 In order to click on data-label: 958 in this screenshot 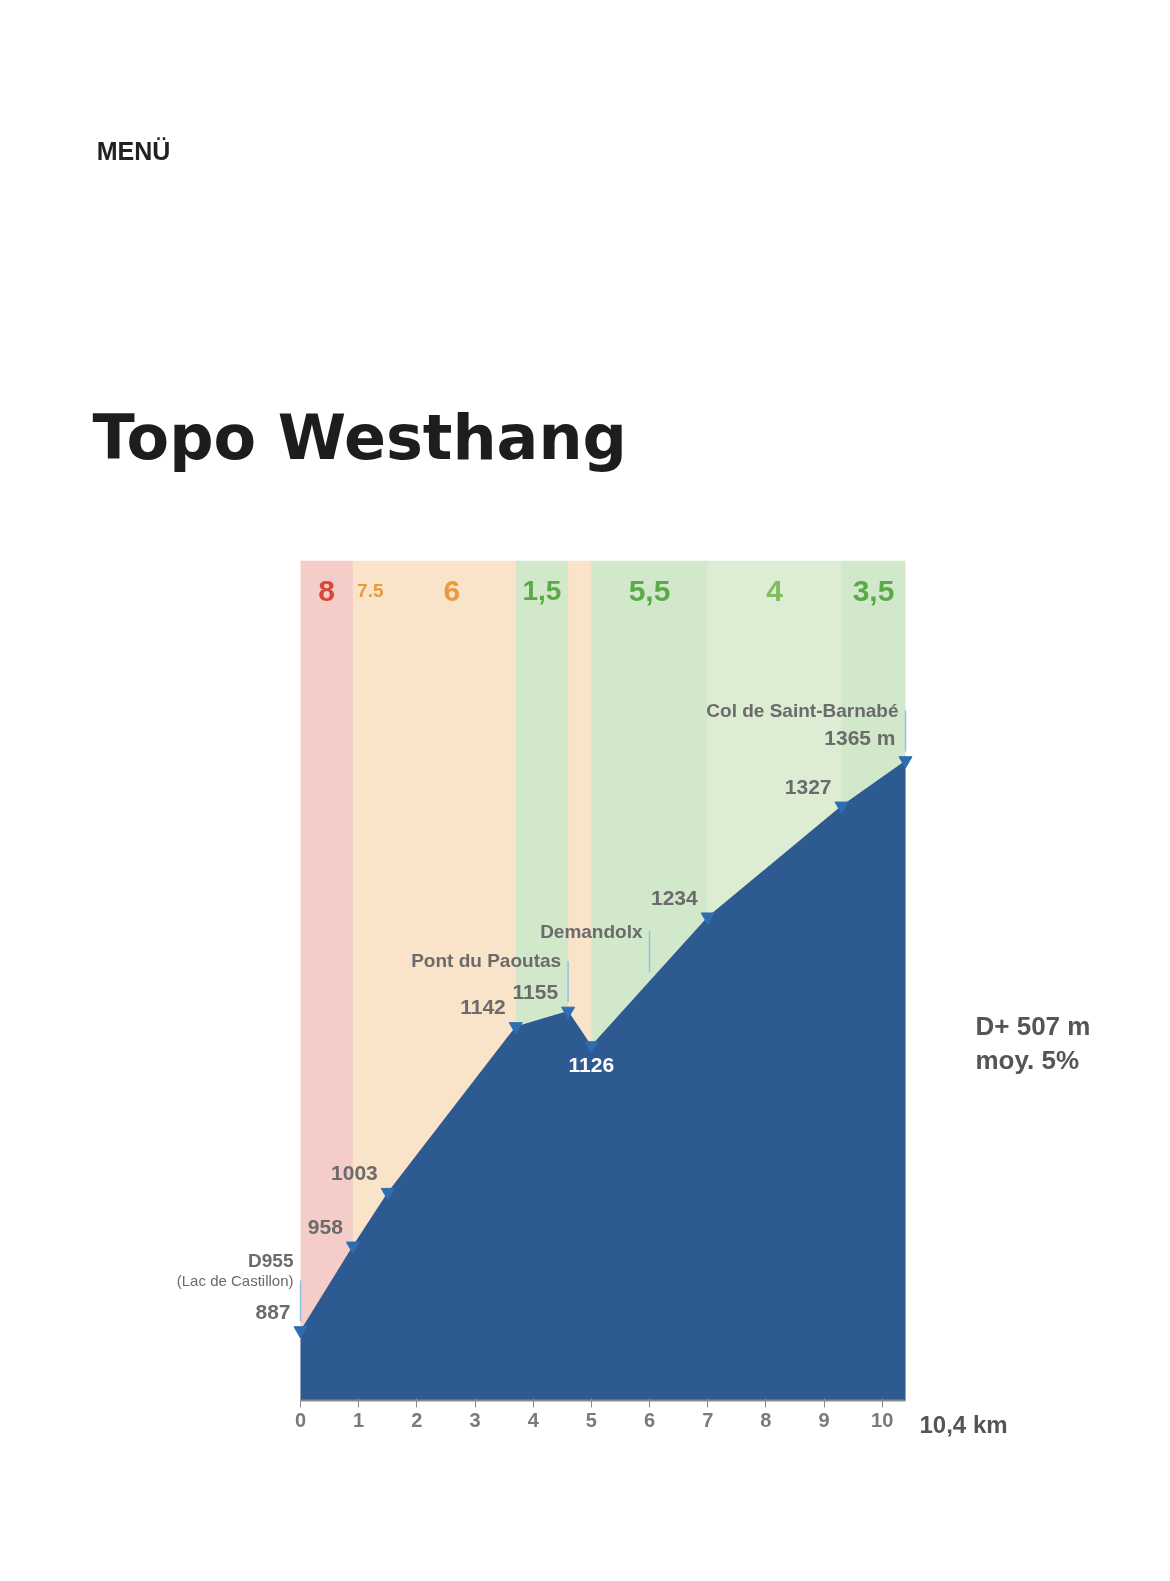, I will do `click(325, 1226)`.